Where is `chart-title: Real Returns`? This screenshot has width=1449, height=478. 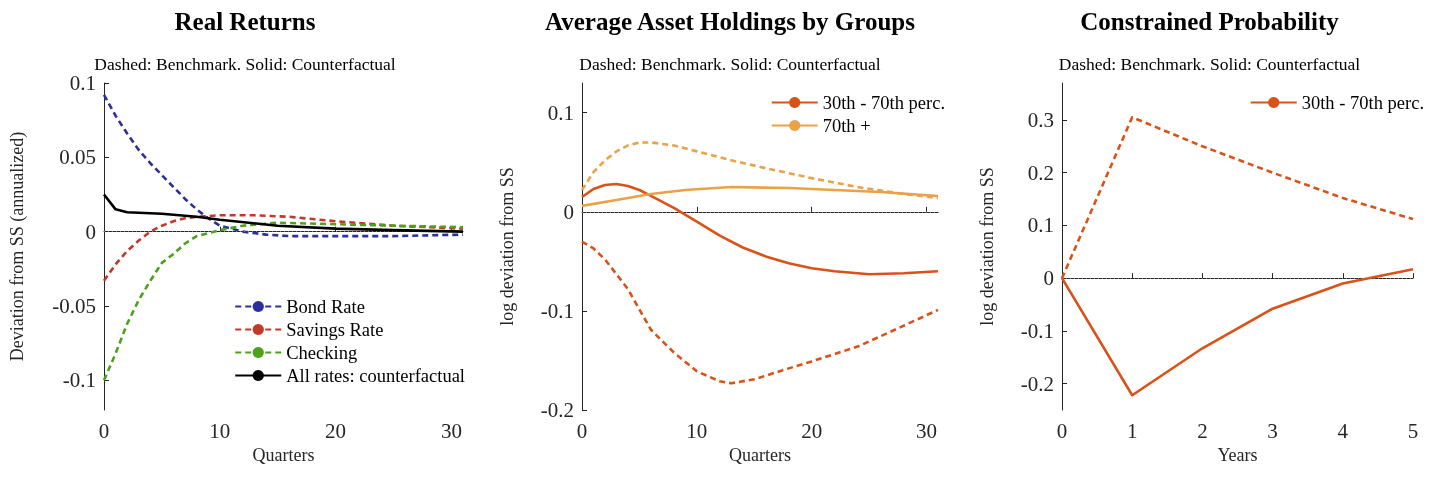
chart-title: Real Returns is located at coordinates (245, 21).